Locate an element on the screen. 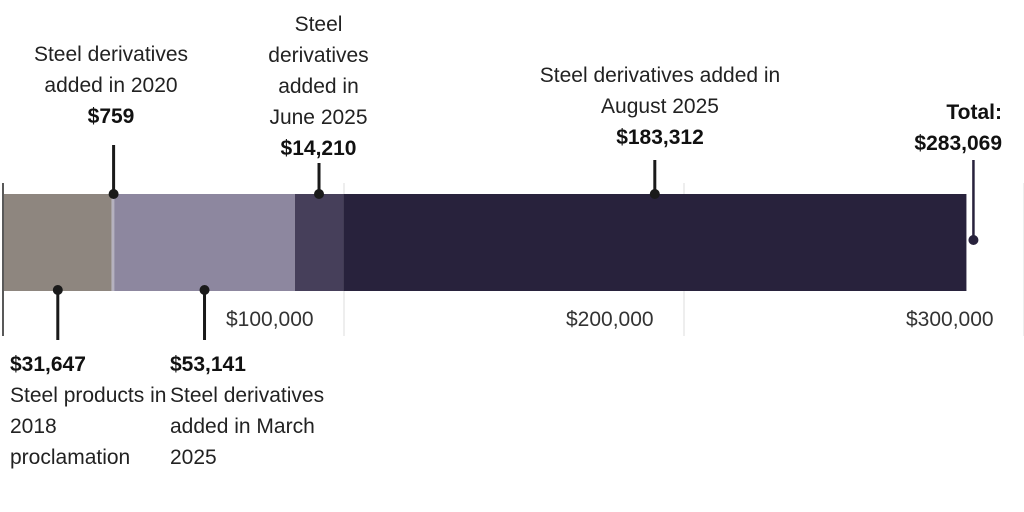  label-2020: Steel derivatives added in 2020 $759 is located at coordinates (111, 85).